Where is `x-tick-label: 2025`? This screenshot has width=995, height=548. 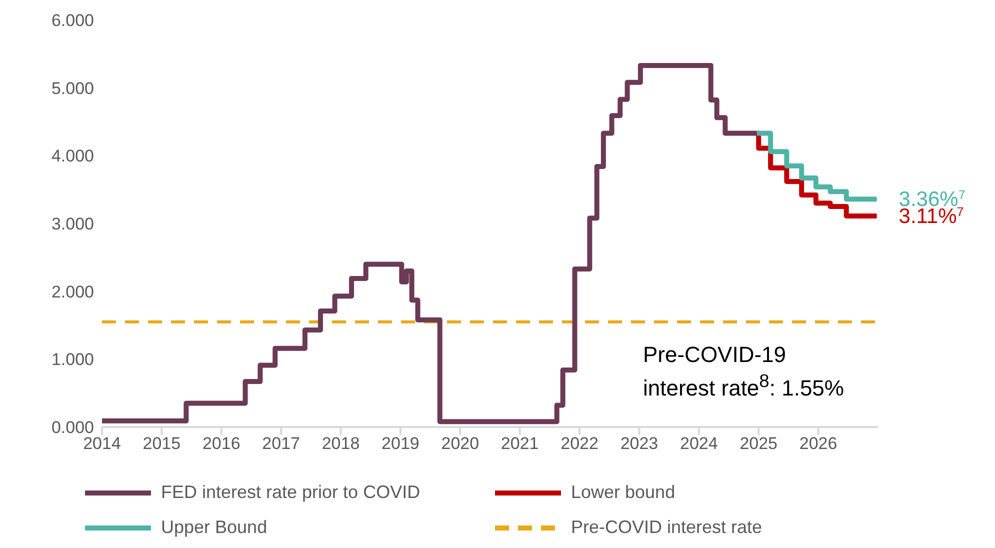
x-tick-label: 2025 is located at coordinates (759, 444).